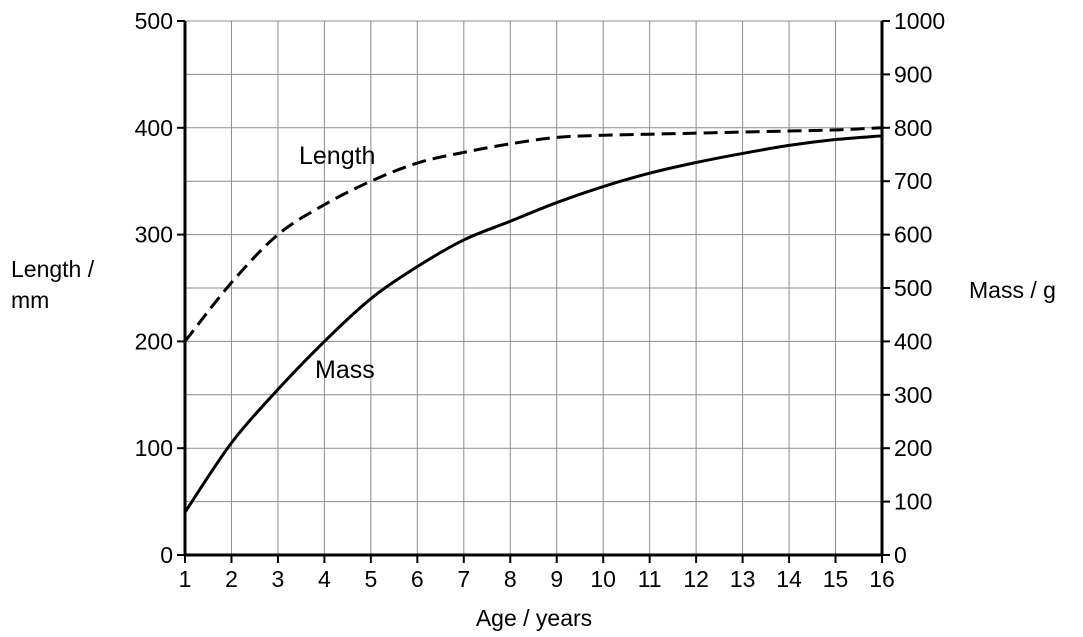 This screenshot has height=637, width=1083. Describe the element at coordinates (417, 579) in the screenshot. I see `x-tick-label: 6` at that location.